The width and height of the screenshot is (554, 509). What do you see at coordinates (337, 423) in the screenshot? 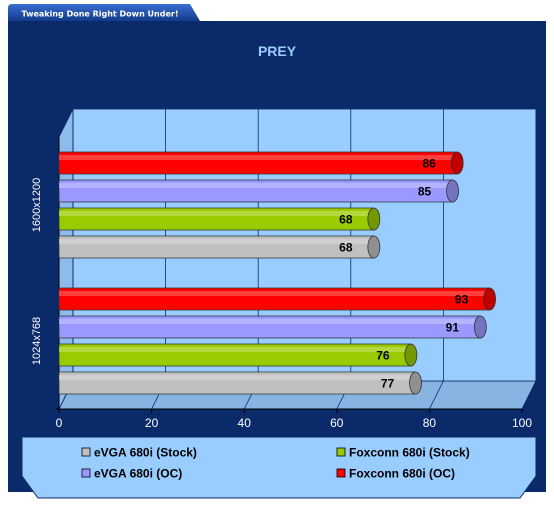
I see `x-tick-label-60: 60` at bounding box center [337, 423].